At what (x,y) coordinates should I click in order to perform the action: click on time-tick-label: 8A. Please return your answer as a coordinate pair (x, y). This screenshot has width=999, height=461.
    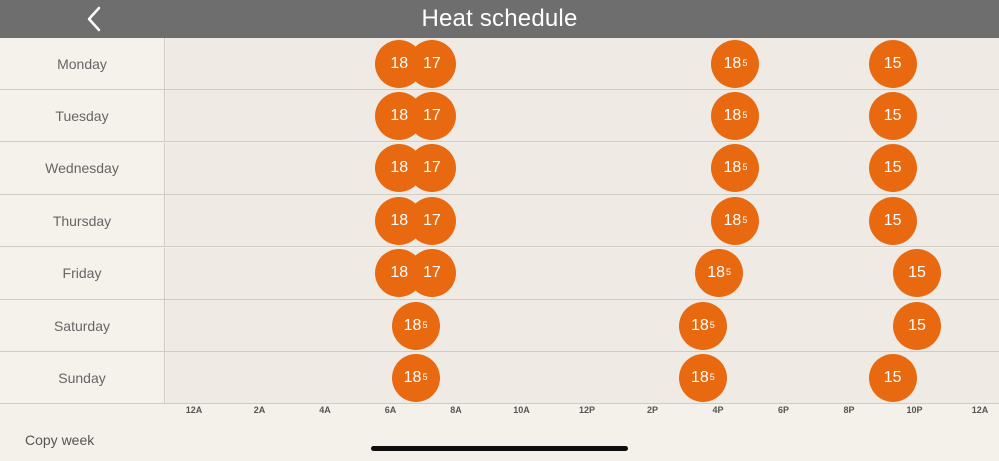
    Looking at the image, I should click on (456, 410).